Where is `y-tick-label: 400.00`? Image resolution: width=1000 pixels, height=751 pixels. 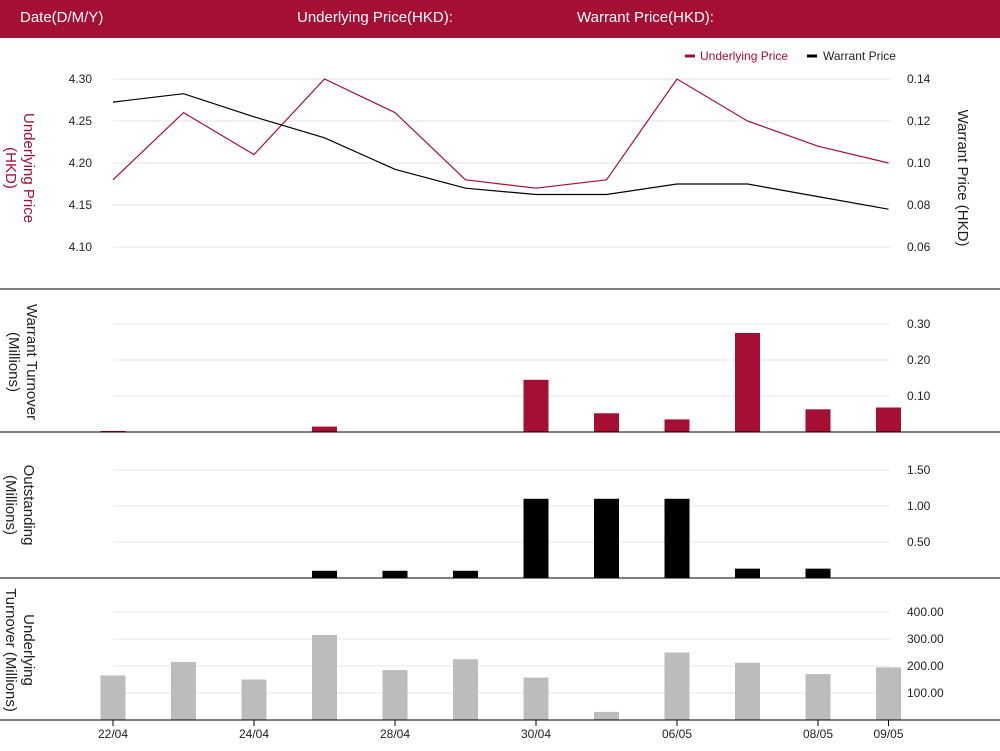 y-tick-label: 400.00 is located at coordinates (925, 612).